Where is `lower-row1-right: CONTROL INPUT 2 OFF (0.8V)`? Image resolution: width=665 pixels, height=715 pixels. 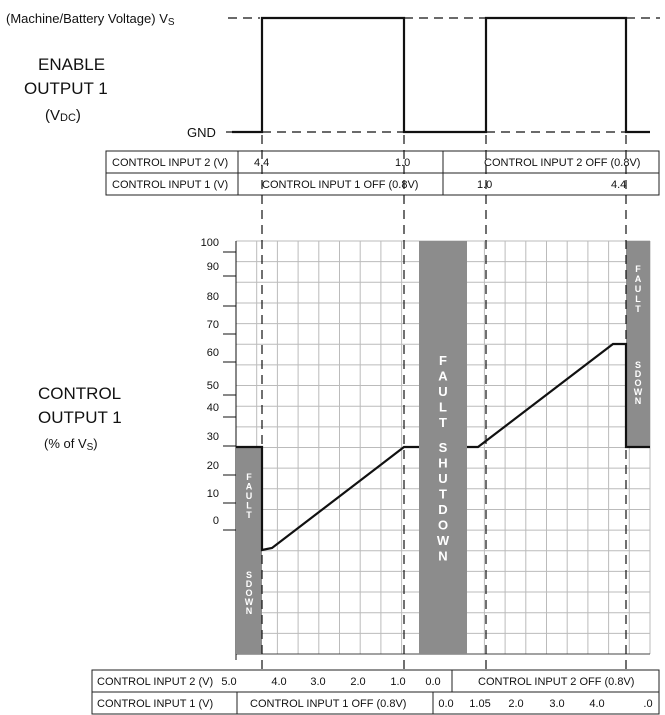 lower-row1-right: CONTROL INPUT 2 OFF (0.8V) is located at coordinates (556, 682).